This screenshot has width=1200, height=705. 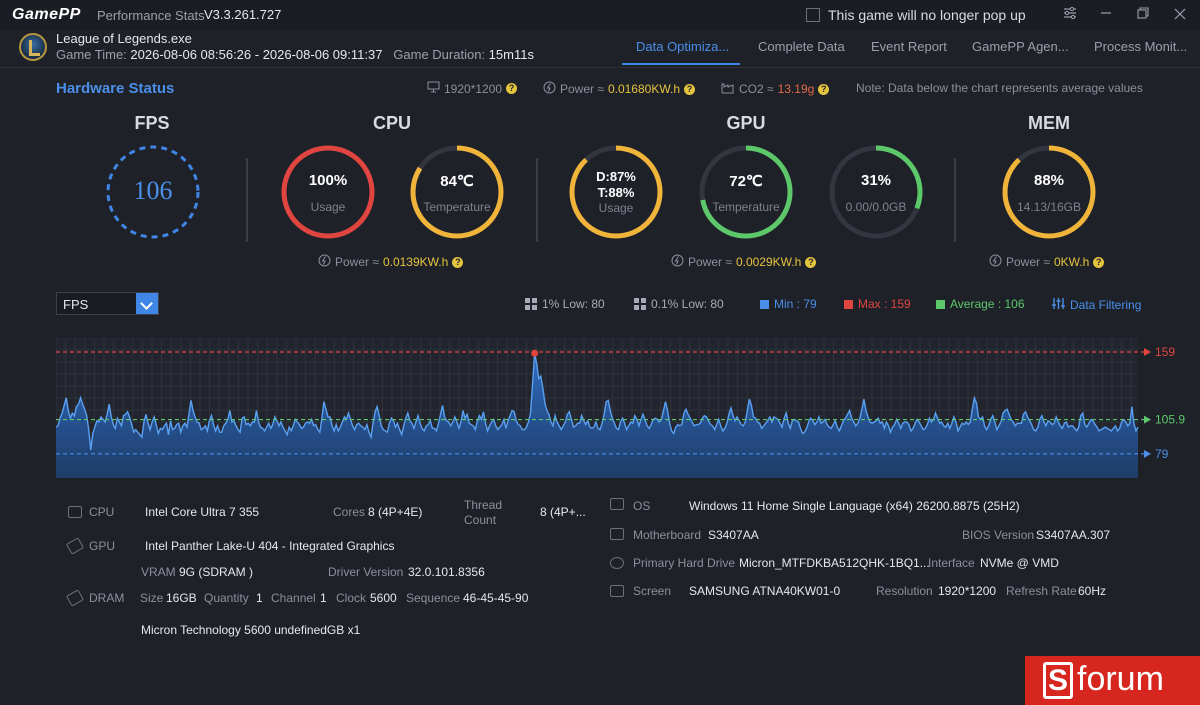 I want to click on low-1-percent: 1% Low: 80, so click(x=565, y=304).